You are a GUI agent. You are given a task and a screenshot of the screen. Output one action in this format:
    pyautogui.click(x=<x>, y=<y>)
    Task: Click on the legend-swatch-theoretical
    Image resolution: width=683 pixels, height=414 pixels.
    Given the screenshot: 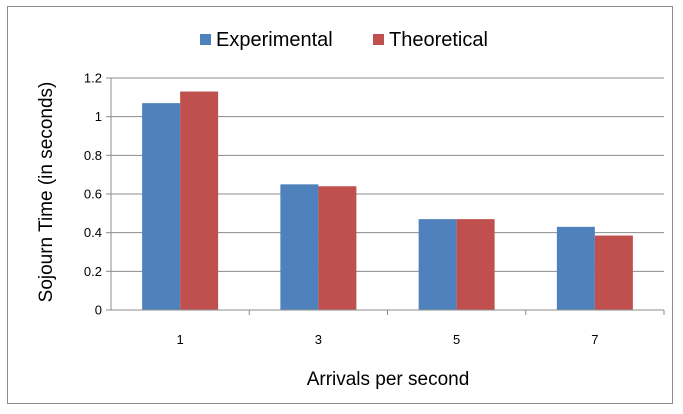 What is the action you would take?
    pyautogui.click(x=378, y=39)
    